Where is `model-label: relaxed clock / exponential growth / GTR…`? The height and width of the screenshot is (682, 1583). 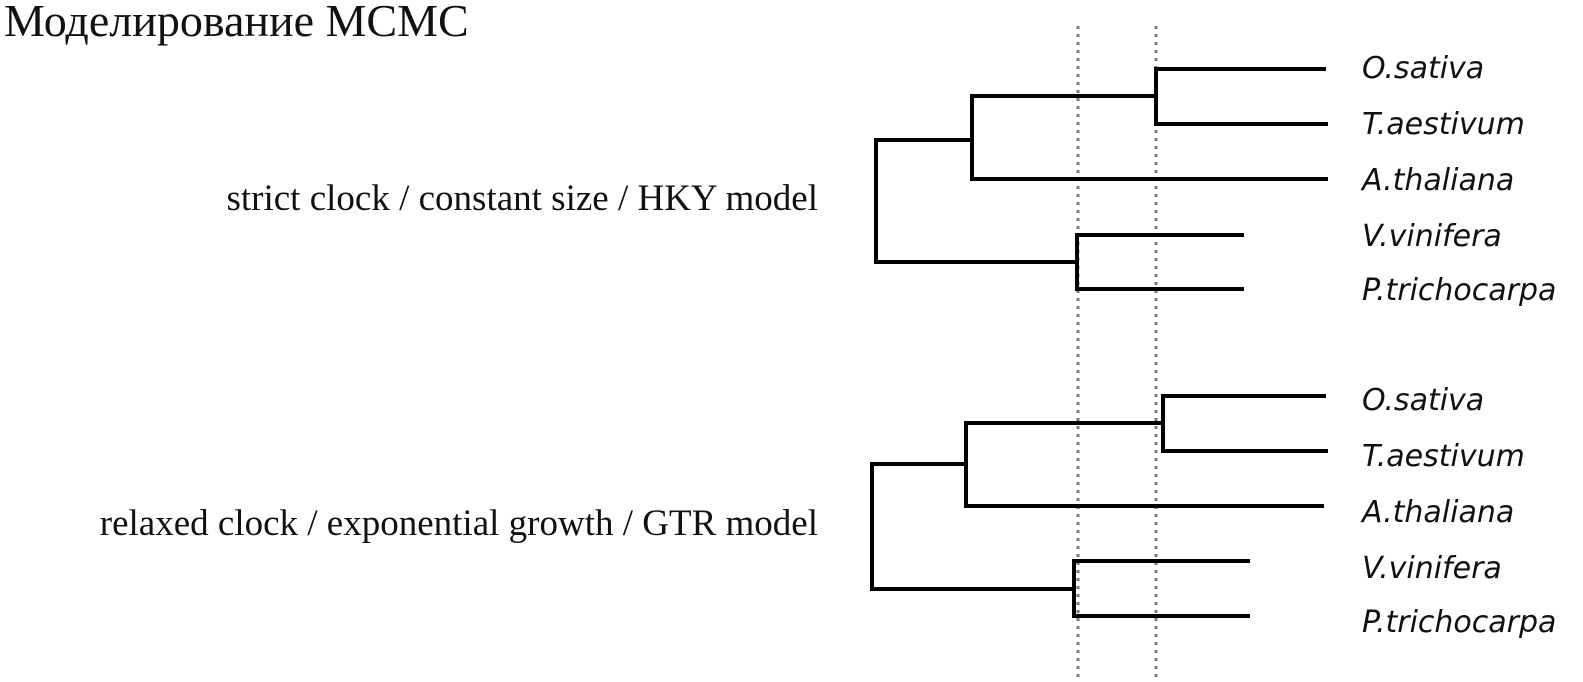 model-label: relaxed clock / exponential growth / GTR… is located at coordinates (459, 523).